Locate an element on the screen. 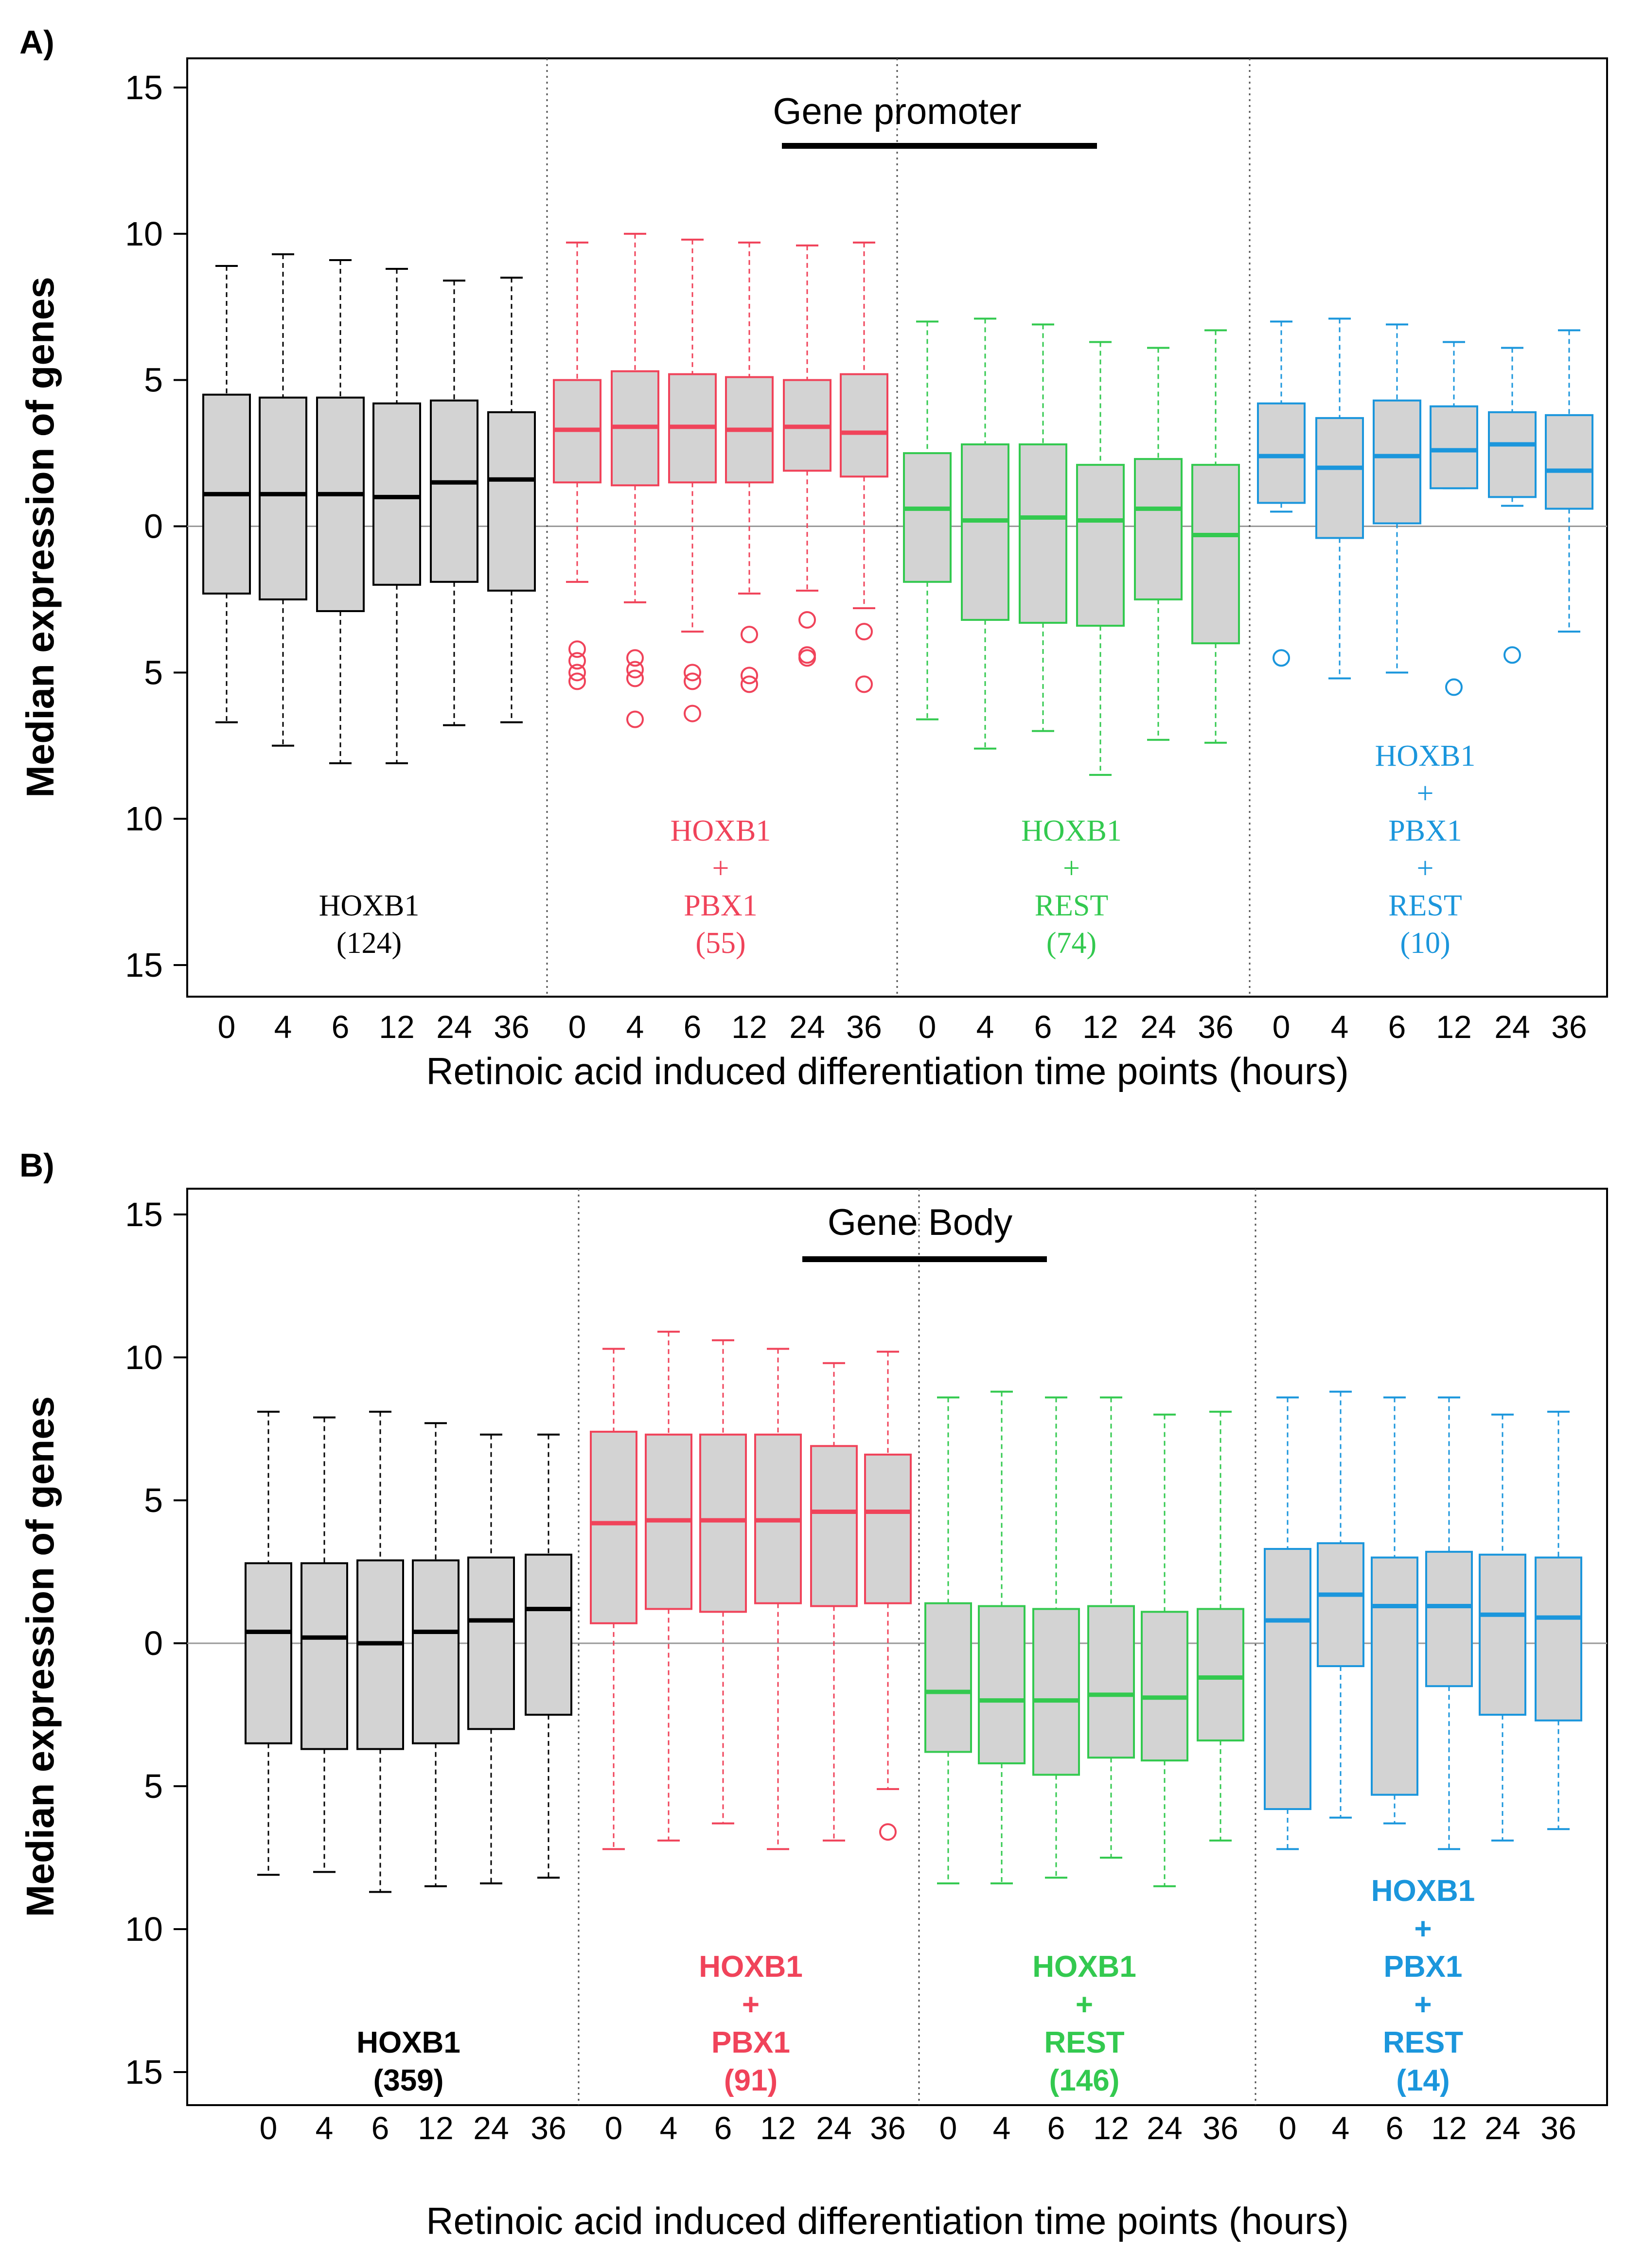 The height and width of the screenshot is (2268, 1627). group-label-line: (359) is located at coordinates (408, 2080).